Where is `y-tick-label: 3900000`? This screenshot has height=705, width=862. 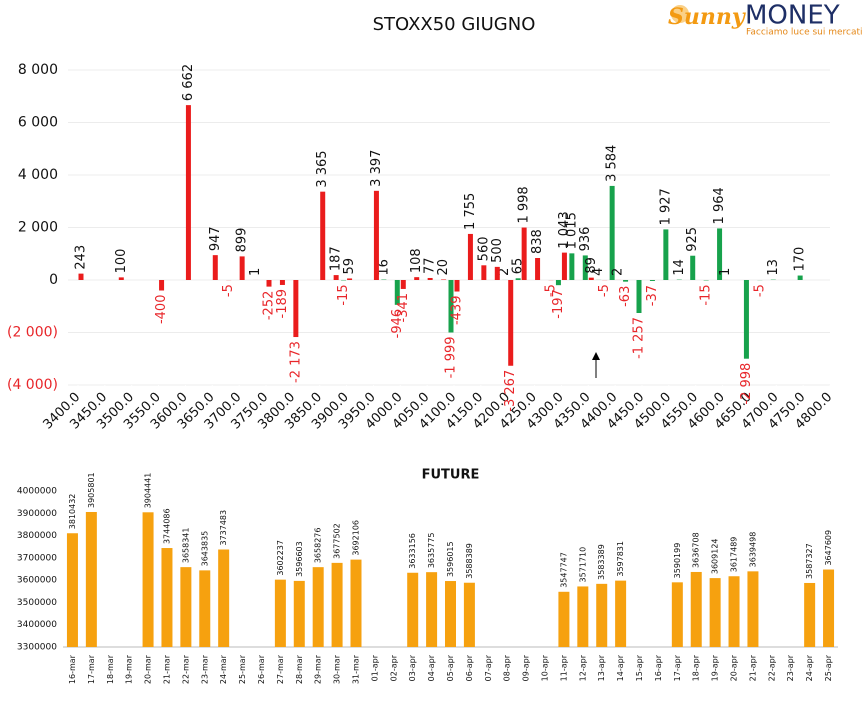 y-tick-label: 3900000 is located at coordinates (37, 514).